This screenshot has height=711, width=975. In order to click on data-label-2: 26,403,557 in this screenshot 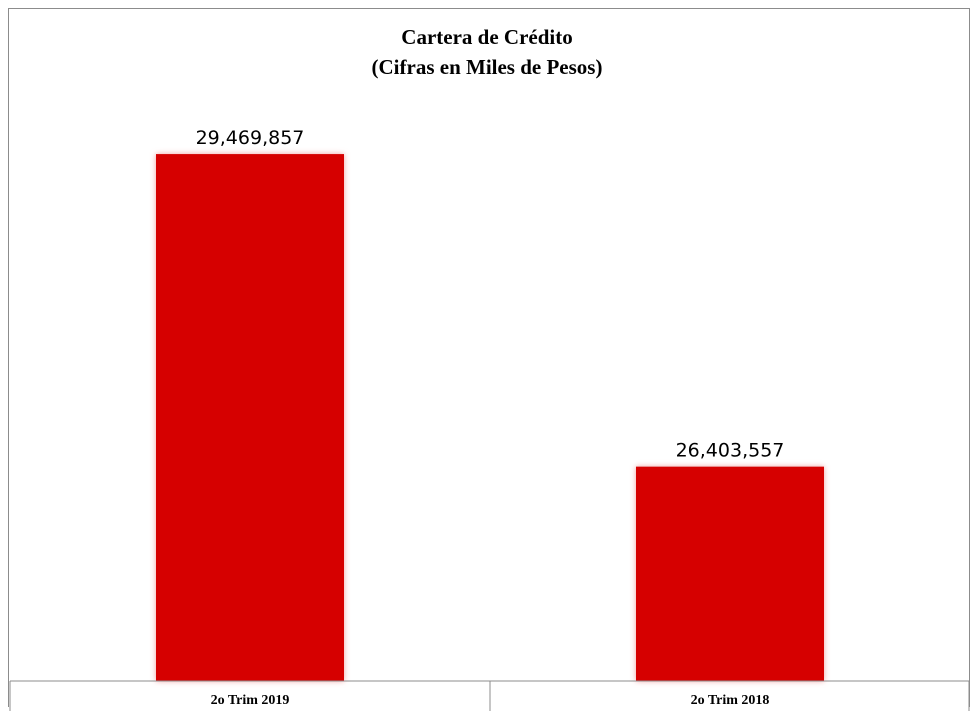, I will do `click(730, 451)`.